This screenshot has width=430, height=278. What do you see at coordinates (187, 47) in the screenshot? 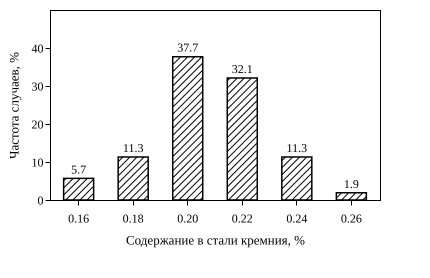
I see `data-label: 37.7` at bounding box center [187, 47].